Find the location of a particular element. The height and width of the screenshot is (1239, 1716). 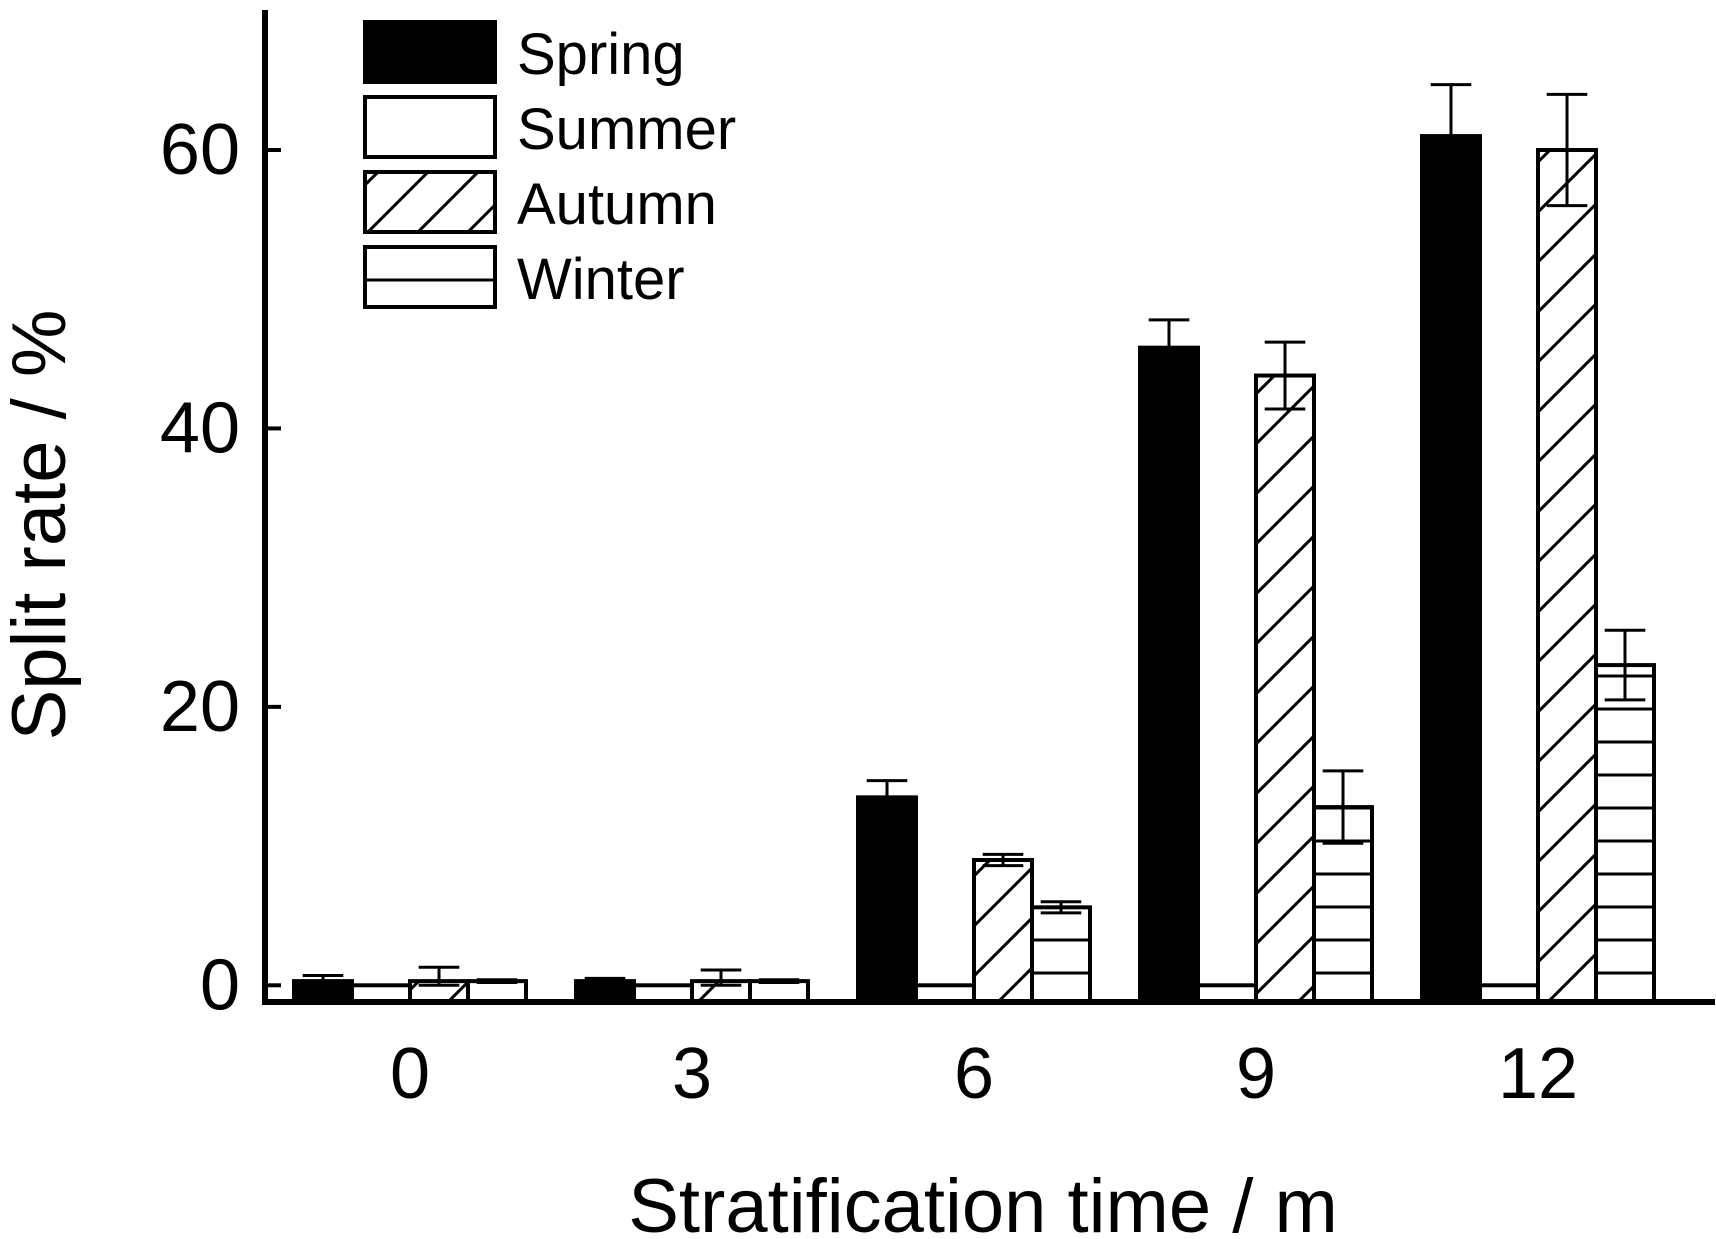

y-axis-label: Split rate / % is located at coordinates (41, 525).